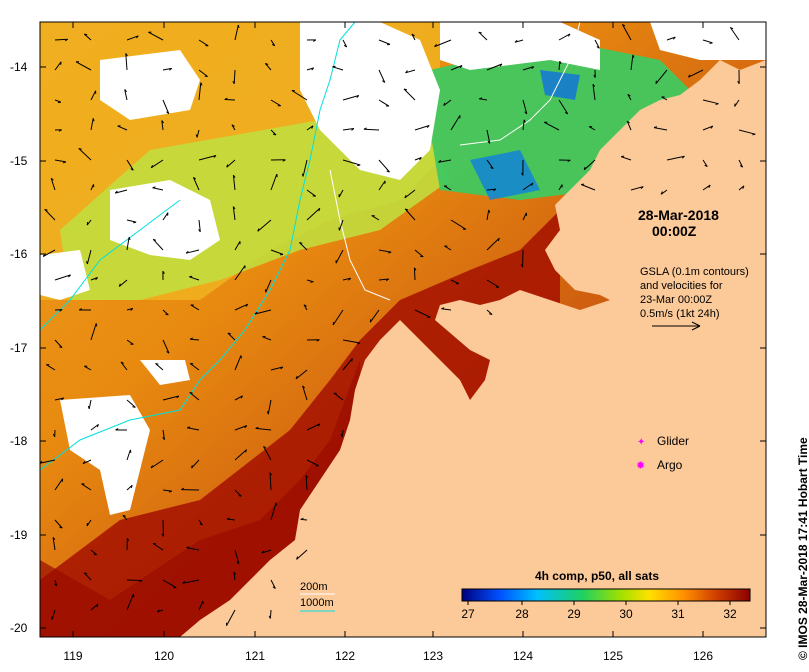 The height and width of the screenshot is (672, 809). What do you see at coordinates (523, 656) in the screenshot?
I see `lon-tick-label: 124` at bounding box center [523, 656].